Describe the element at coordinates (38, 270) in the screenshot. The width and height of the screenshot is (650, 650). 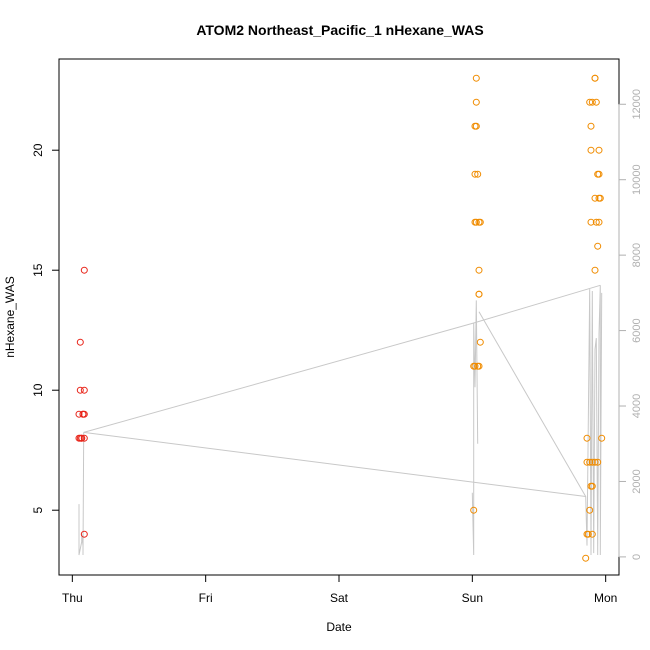
I see `y-tick-label: 15` at that location.